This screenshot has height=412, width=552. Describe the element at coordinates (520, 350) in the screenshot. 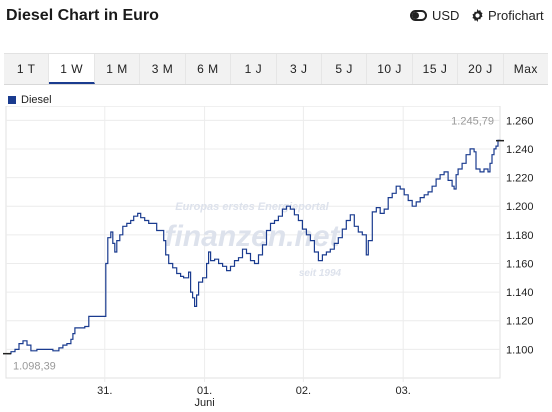

I see `y-tick-label: 1.100` at that location.